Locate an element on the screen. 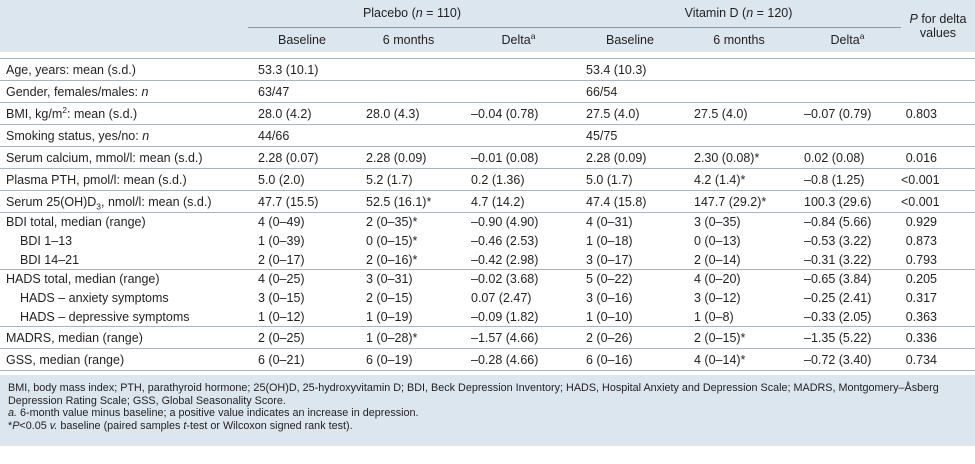 Image resolution: width=975 pixels, height=464 pixels. cell-value: 2 (0–14) is located at coordinates (739, 260).